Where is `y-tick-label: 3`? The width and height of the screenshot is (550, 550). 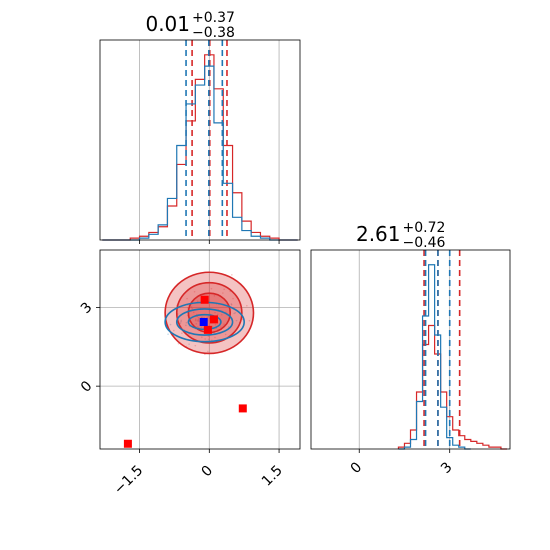 y-tick-label: 3 is located at coordinates (87, 309).